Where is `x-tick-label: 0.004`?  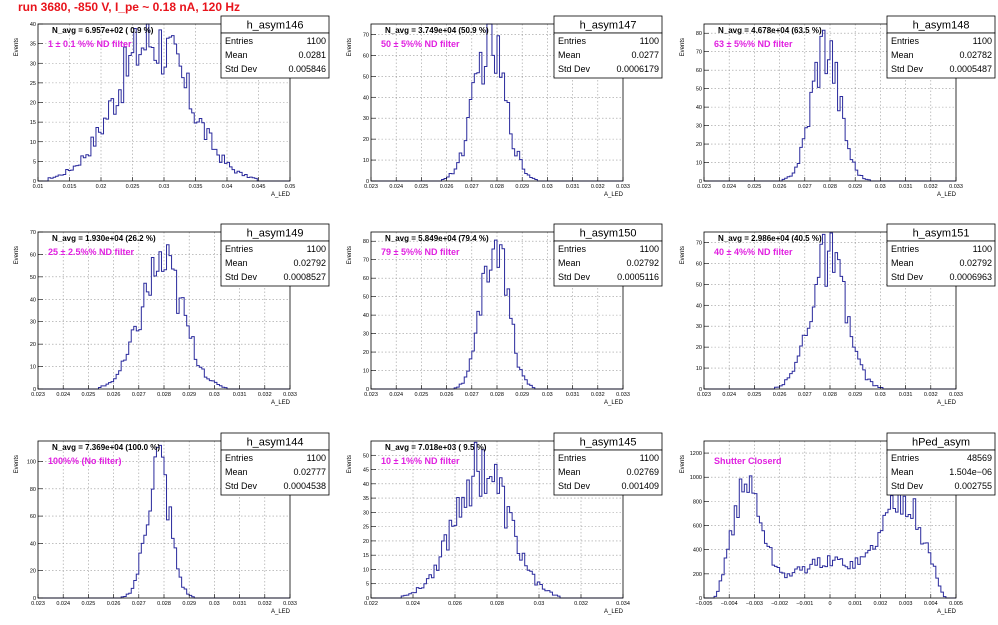
x-tick-label: 0.004 is located at coordinates (931, 604).